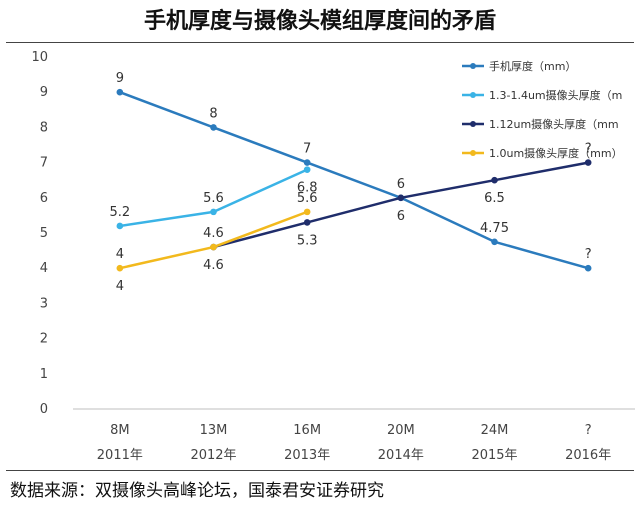  Describe the element at coordinates (554, 124) in the screenshot. I see `legend-label-3: 1.12um摄像头厚度（mm` at that location.